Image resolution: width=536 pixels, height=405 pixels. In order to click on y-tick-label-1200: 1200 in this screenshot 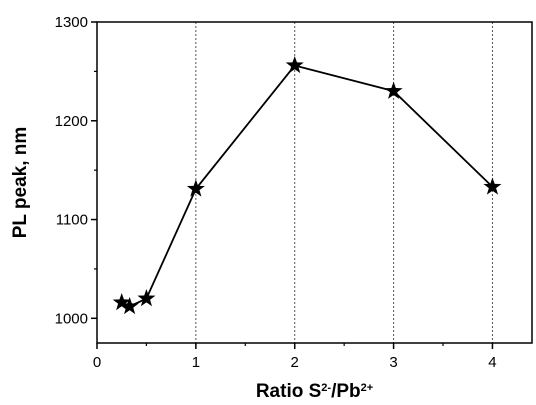, I will do `click(71, 121)`.